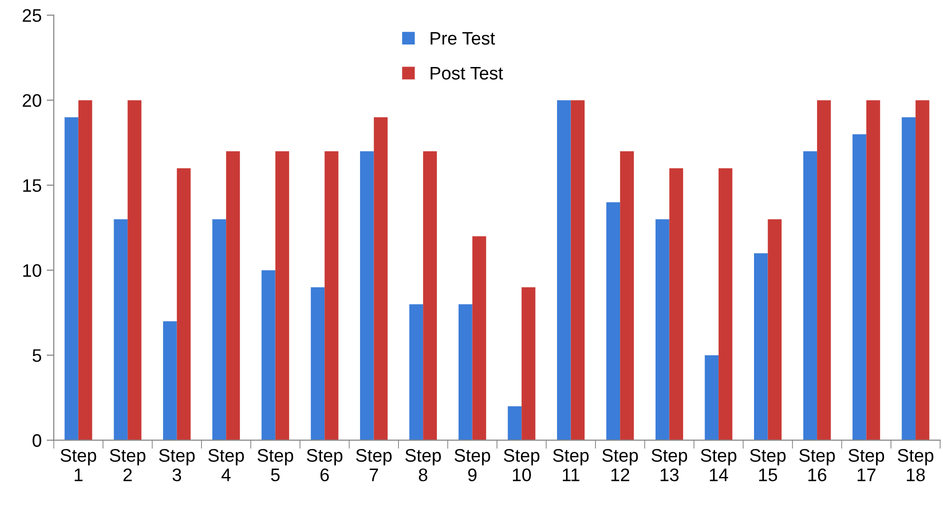 The width and height of the screenshot is (943, 506). I want to click on x-tick-label: Step 15, so click(768, 465).